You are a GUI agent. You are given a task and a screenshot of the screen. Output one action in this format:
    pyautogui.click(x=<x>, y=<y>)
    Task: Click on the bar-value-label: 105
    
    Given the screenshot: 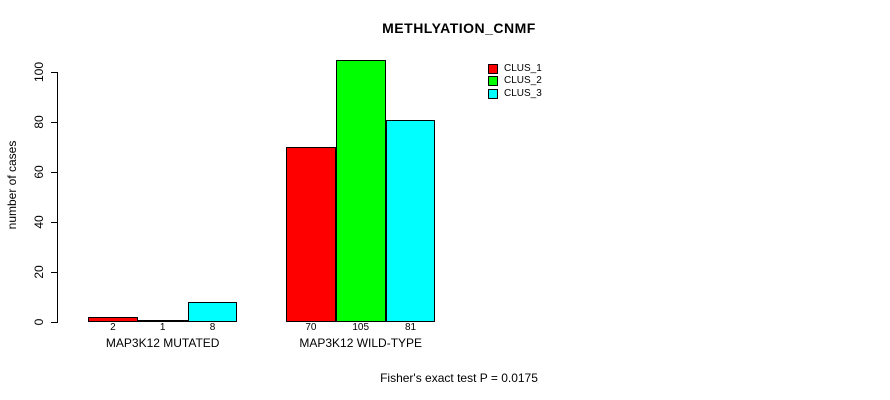 What is the action you would take?
    pyautogui.click(x=361, y=327)
    